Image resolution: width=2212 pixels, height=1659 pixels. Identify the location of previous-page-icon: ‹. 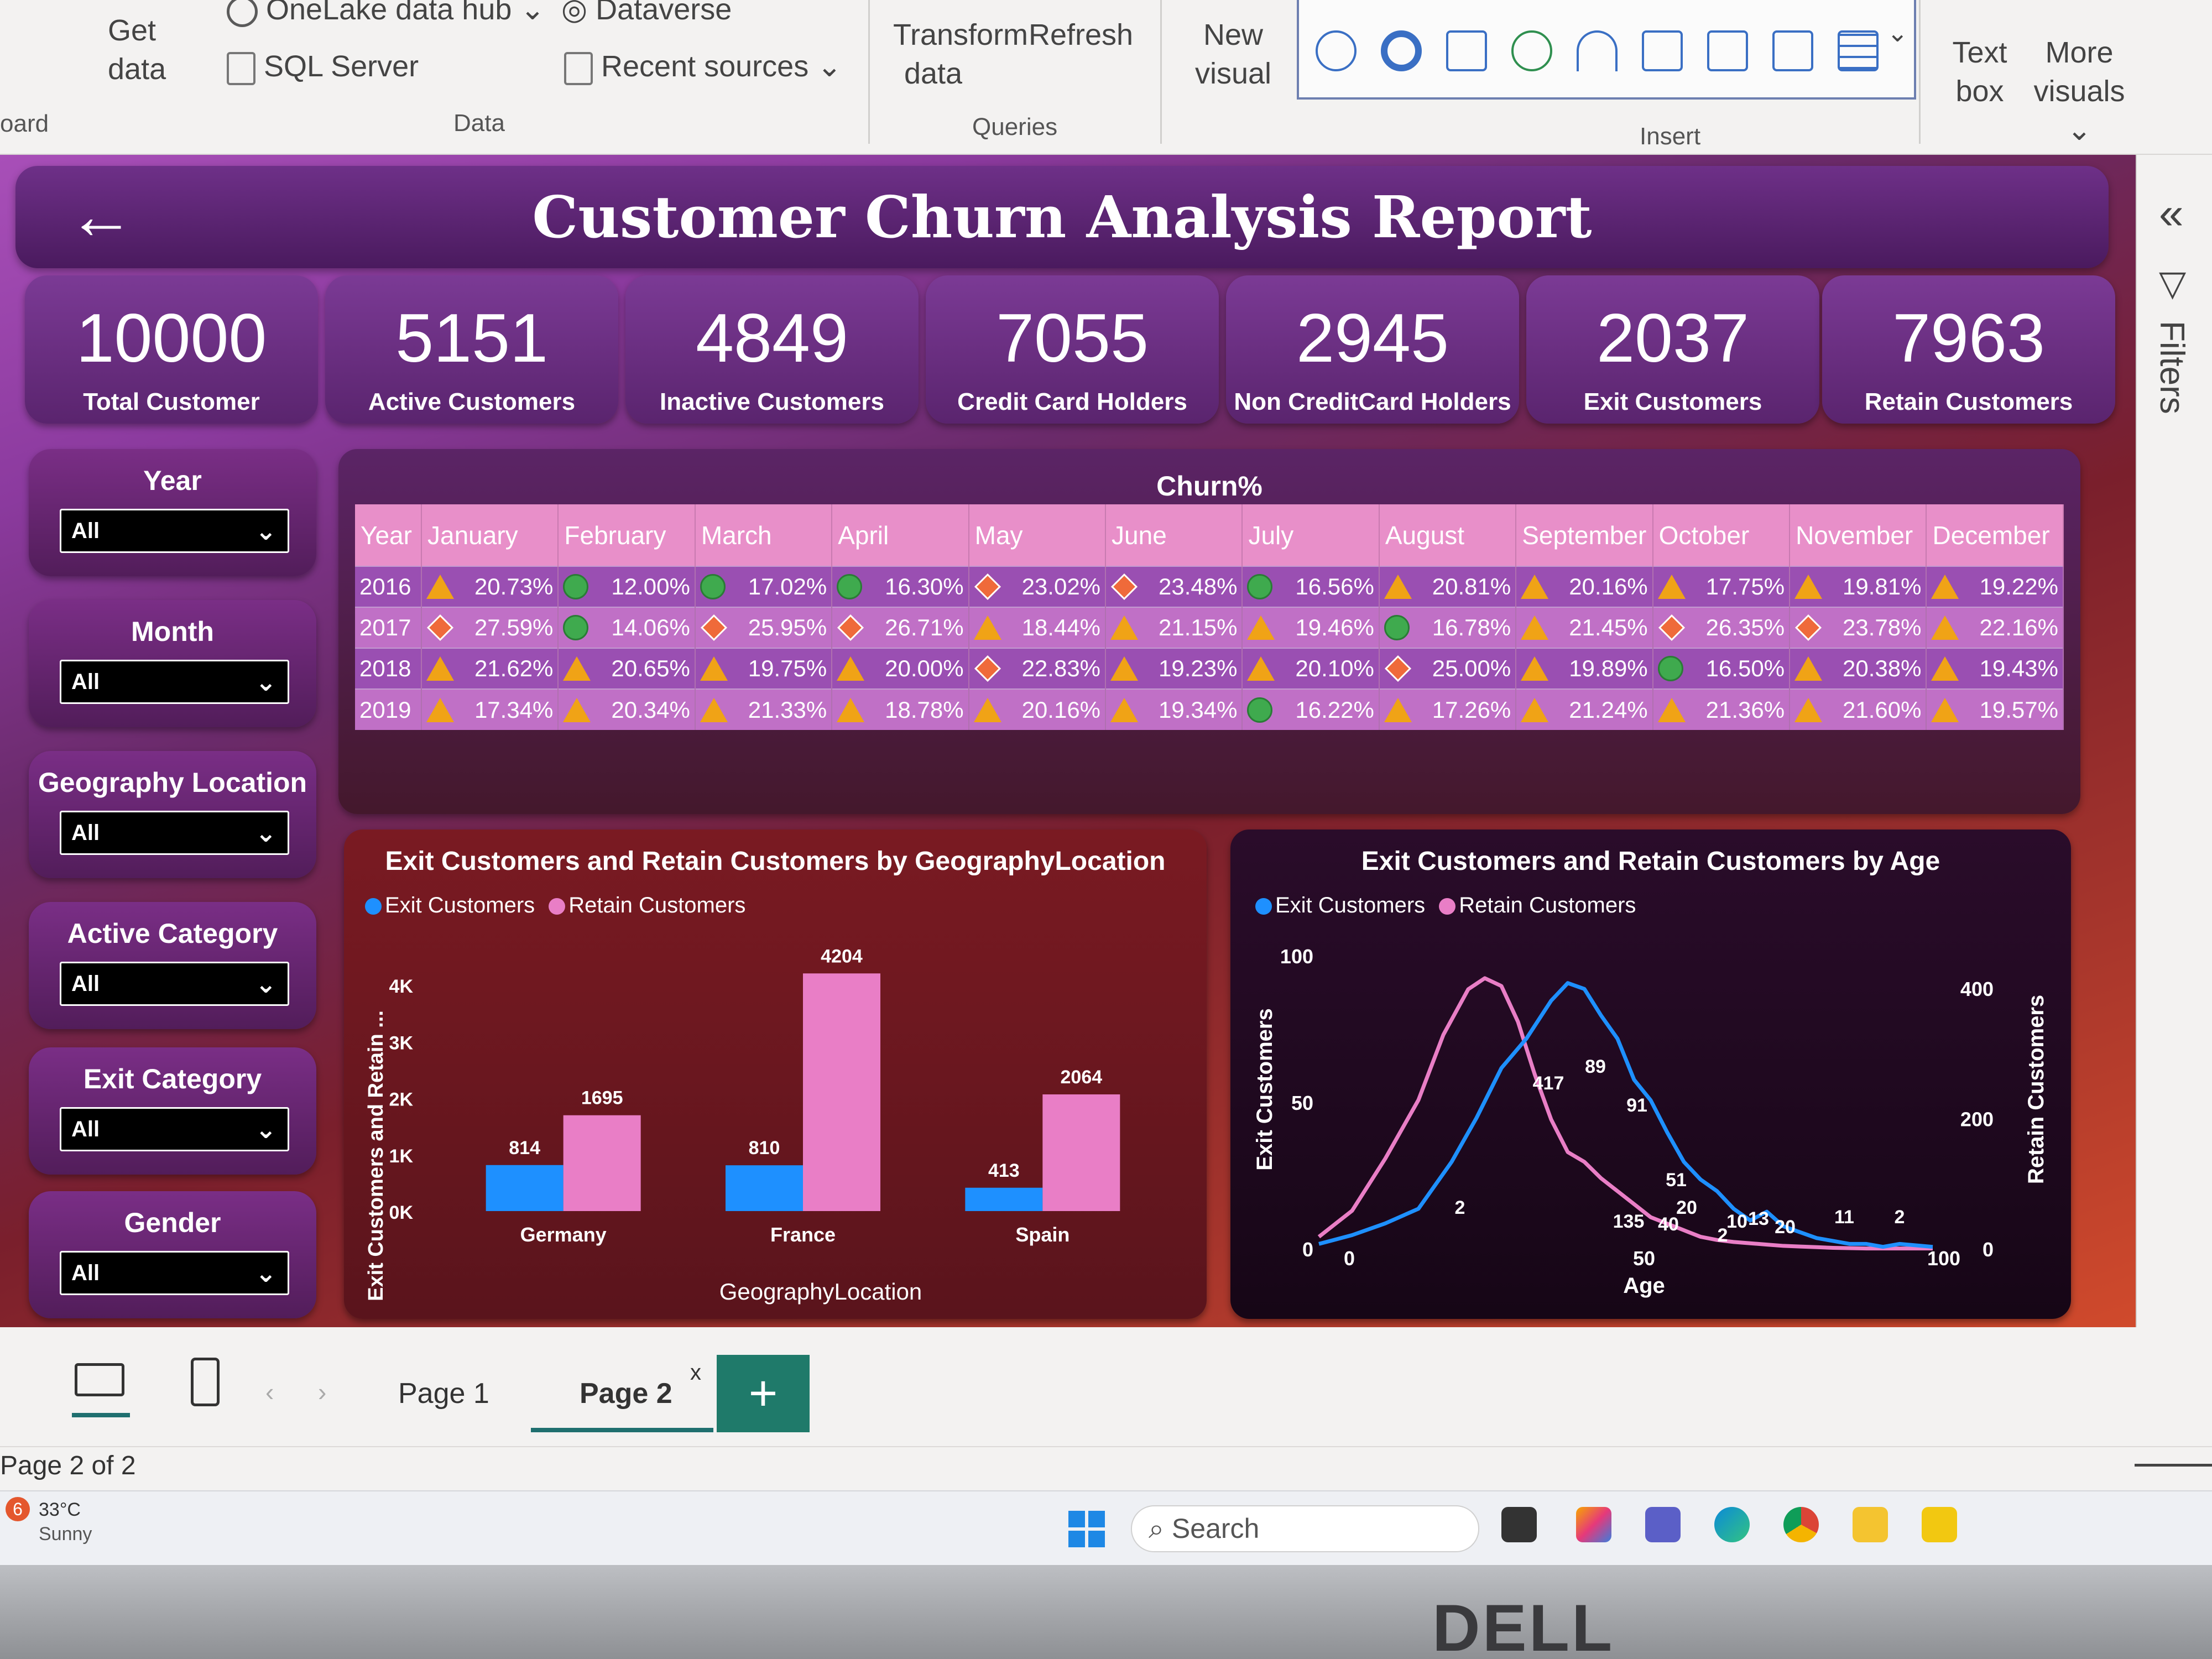
(269, 1392).